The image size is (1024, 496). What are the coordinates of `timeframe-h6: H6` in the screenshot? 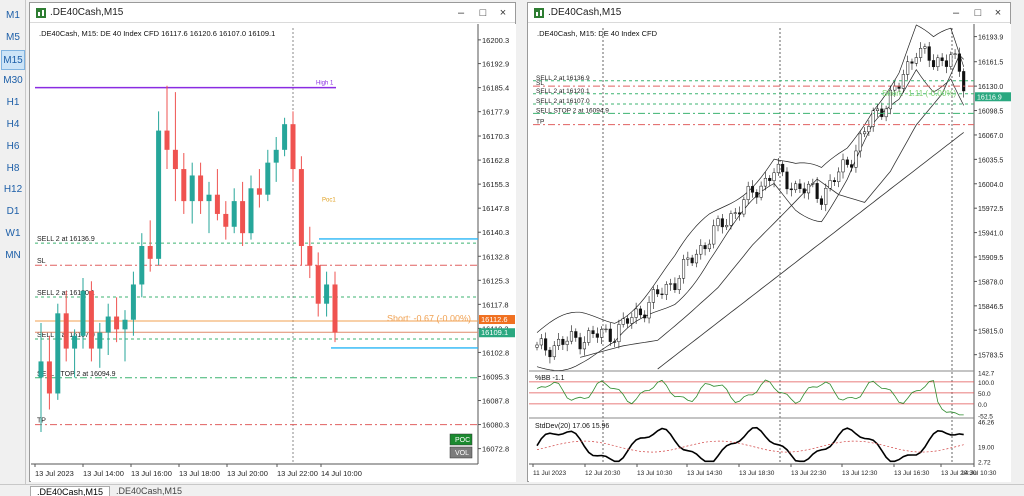 It's located at (13, 146).